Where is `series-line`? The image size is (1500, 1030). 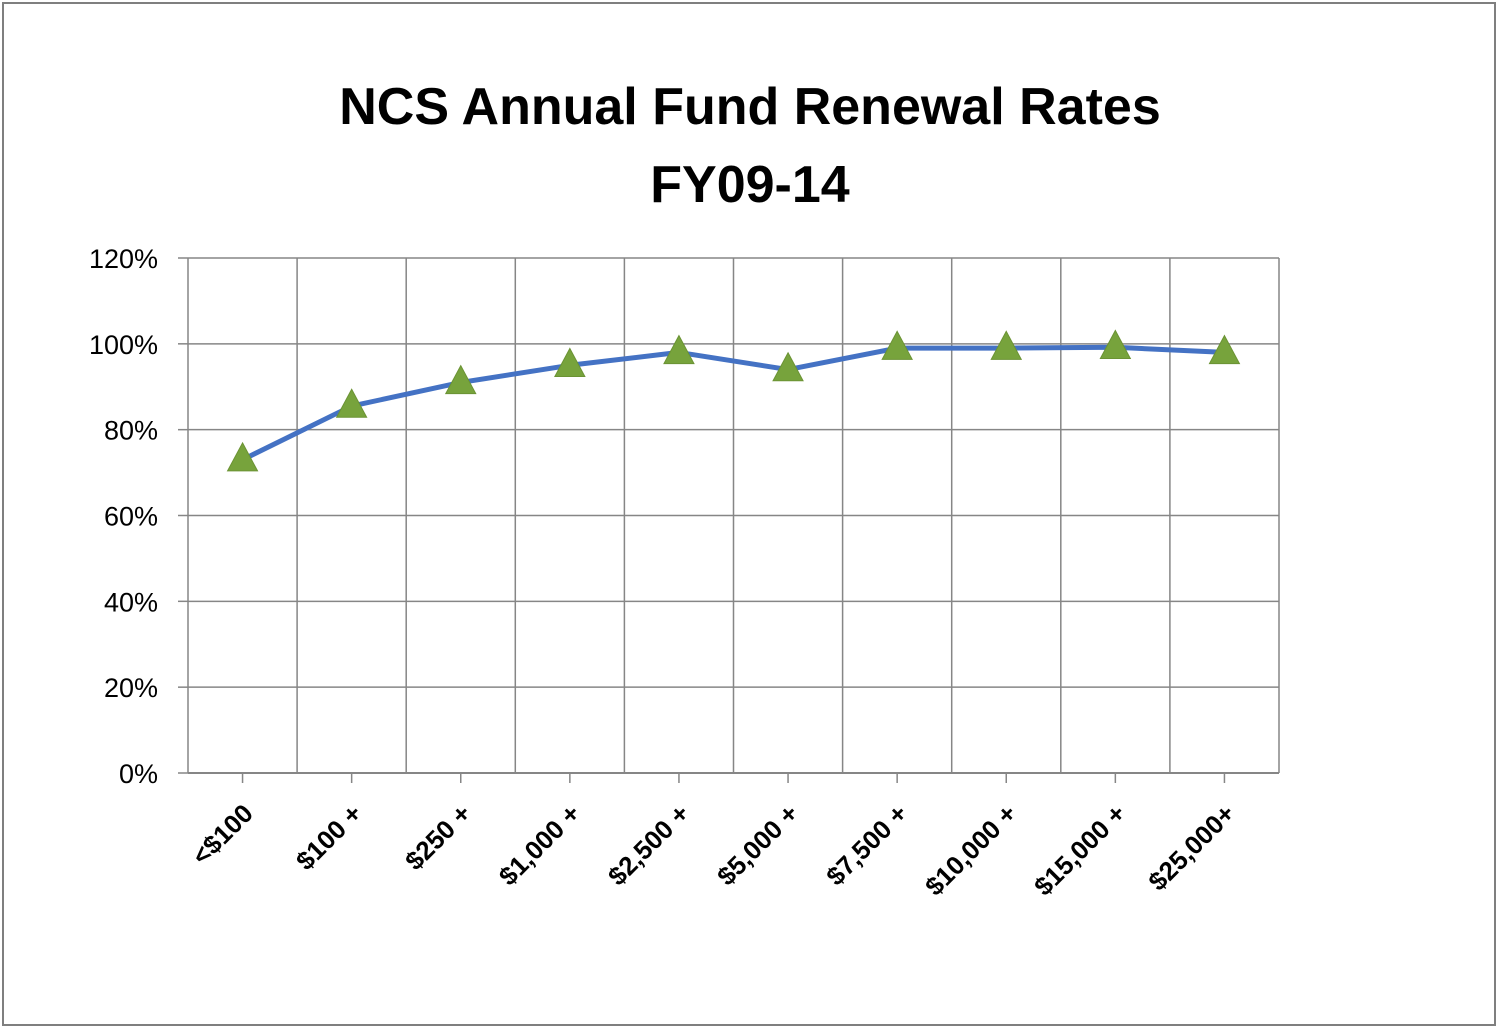 series-line is located at coordinates (733, 403).